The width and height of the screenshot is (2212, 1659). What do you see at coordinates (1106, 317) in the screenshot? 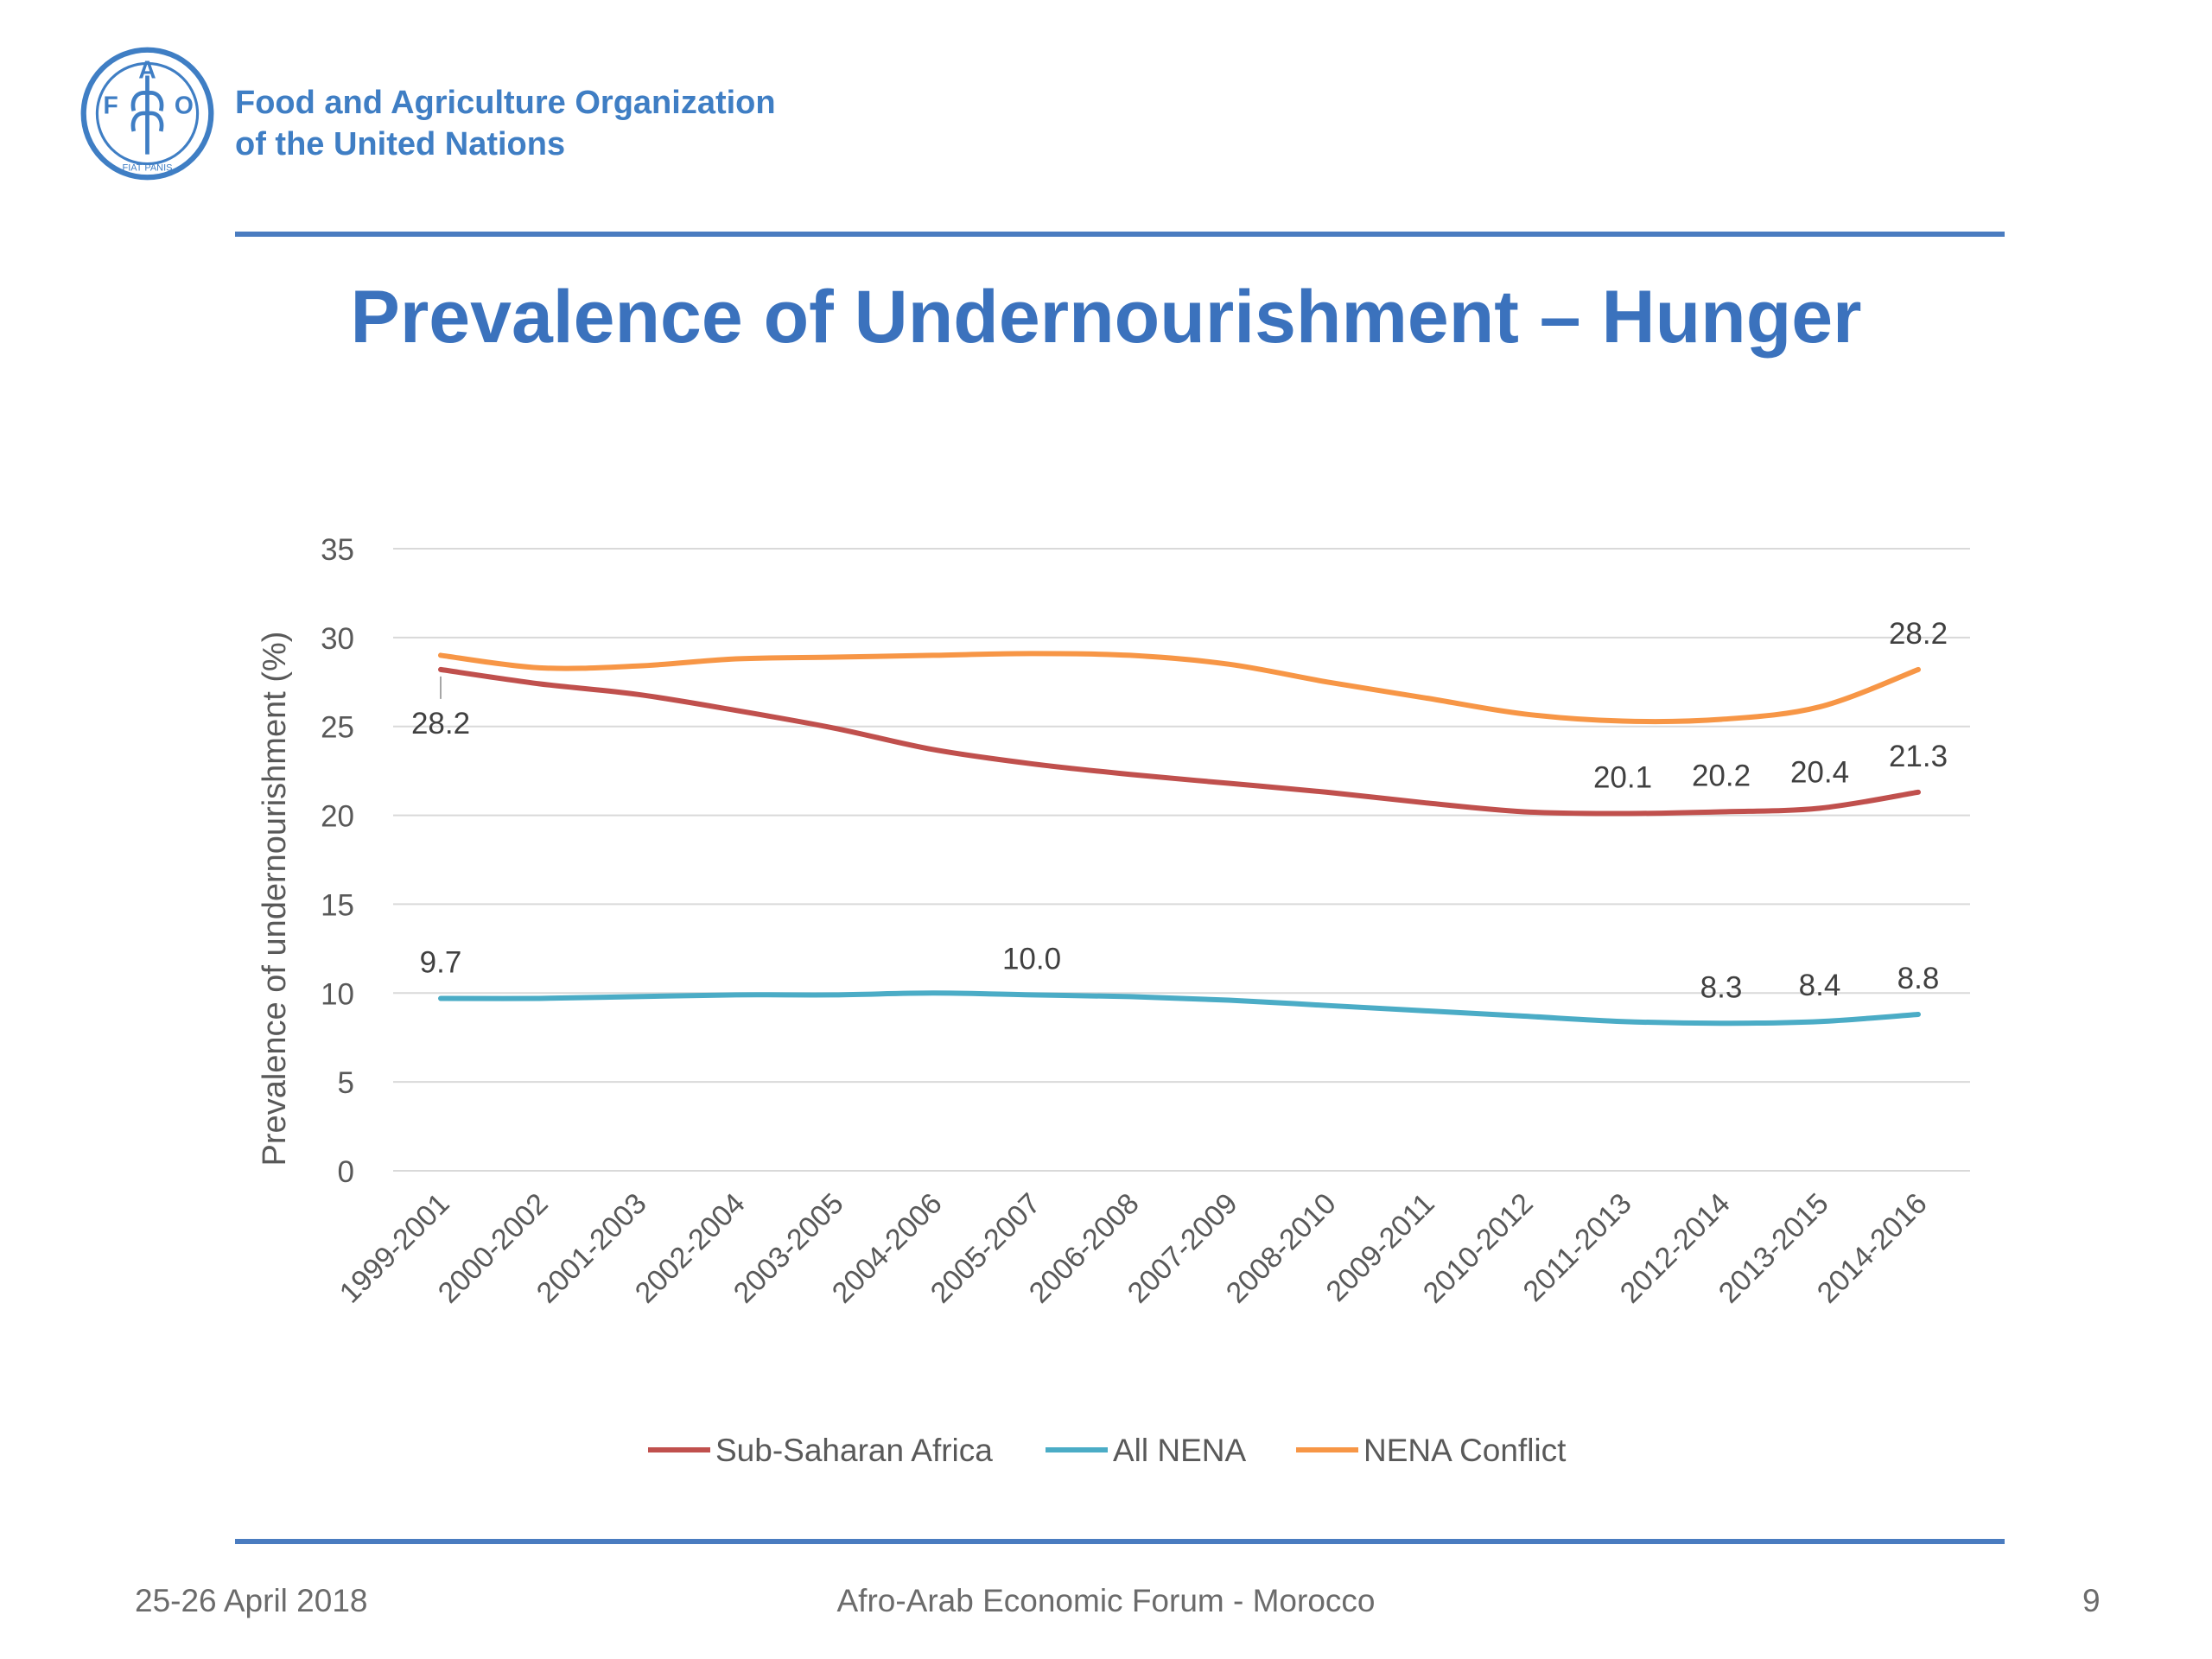
I see `slide-title: Prevalence of Undernourishment – Hunger` at bounding box center [1106, 317].